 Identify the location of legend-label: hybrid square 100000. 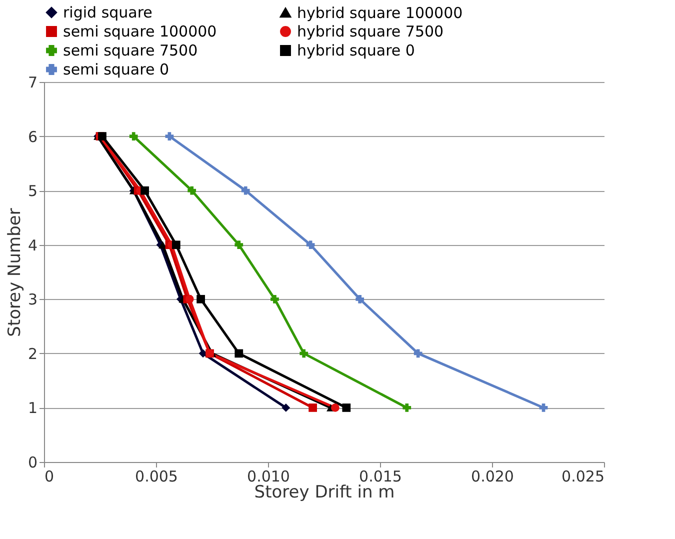
(380, 13).